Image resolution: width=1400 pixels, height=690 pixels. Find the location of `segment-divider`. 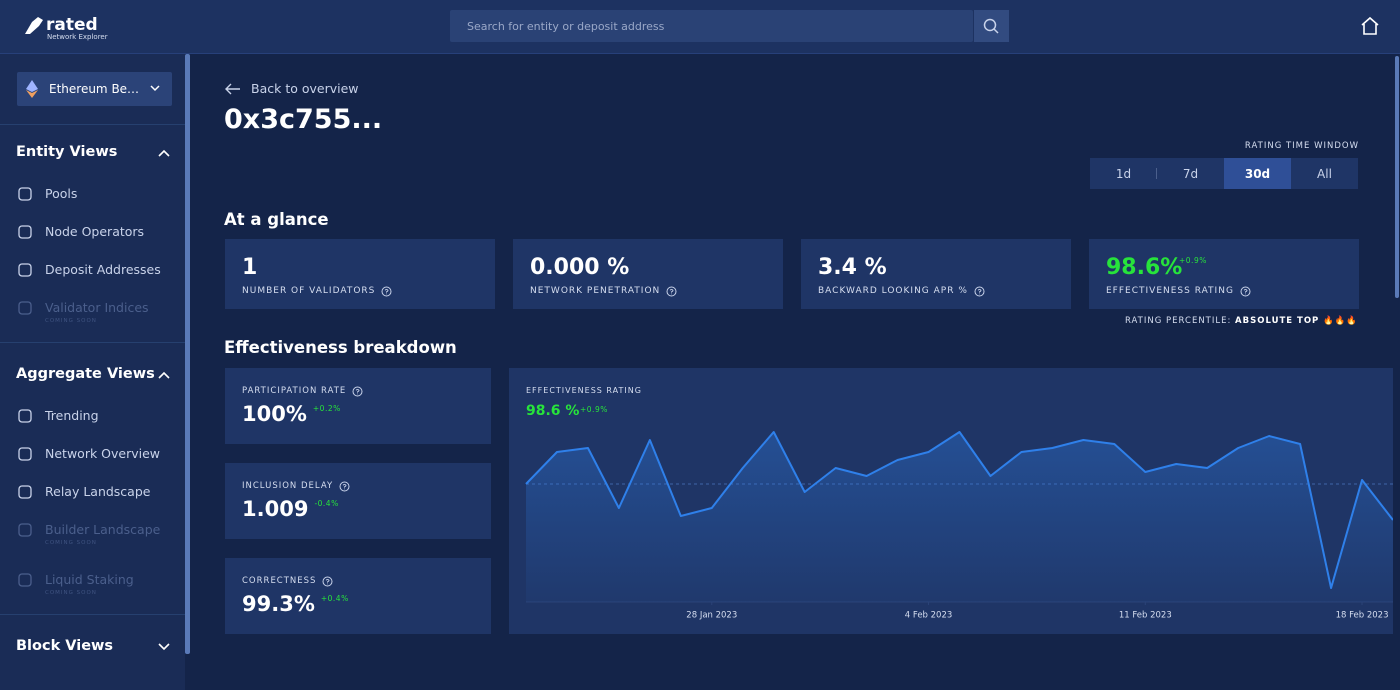

segment-divider is located at coordinates (1156, 173).